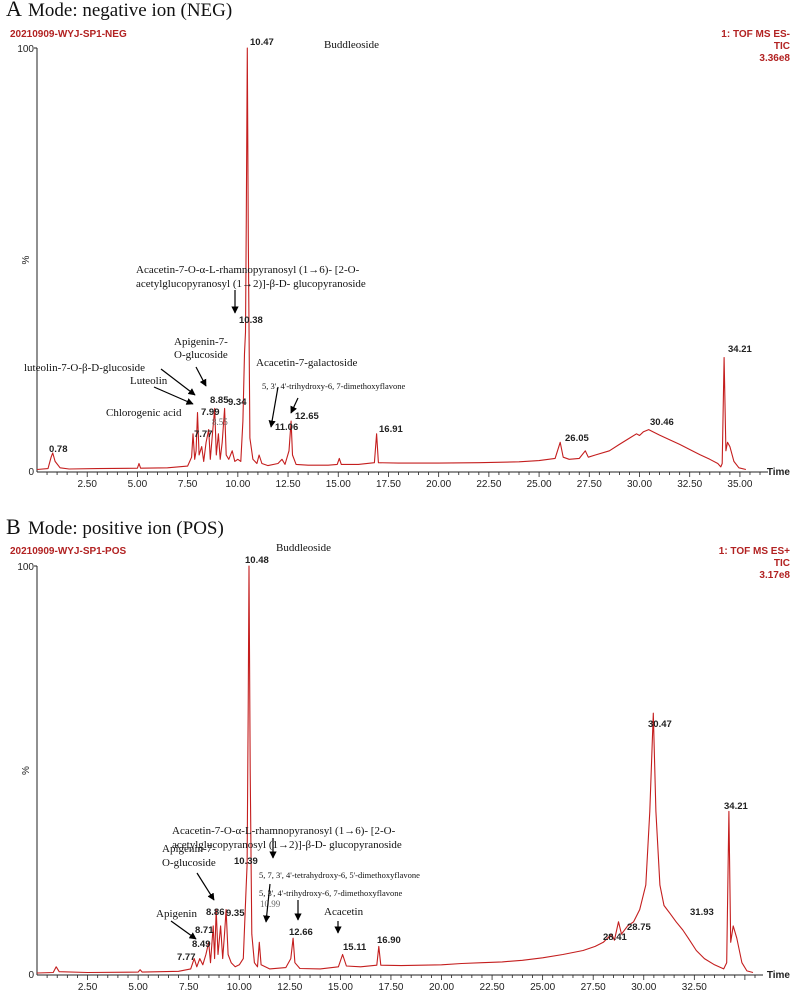 The image size is (795, 992). Describe the element at coordinates (270, 904) in the screenshot. I see `peak-label: 10.99` at that location.